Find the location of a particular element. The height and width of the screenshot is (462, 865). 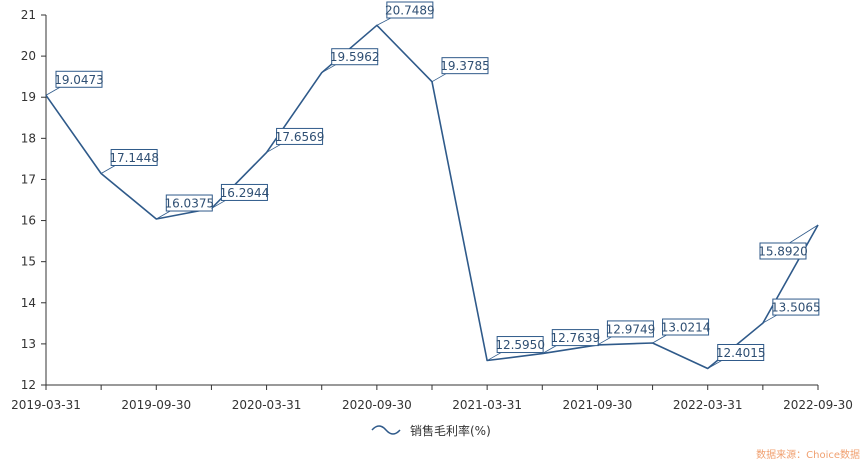

data-label-text: 19.0473 is located at coordinates (79, 80).